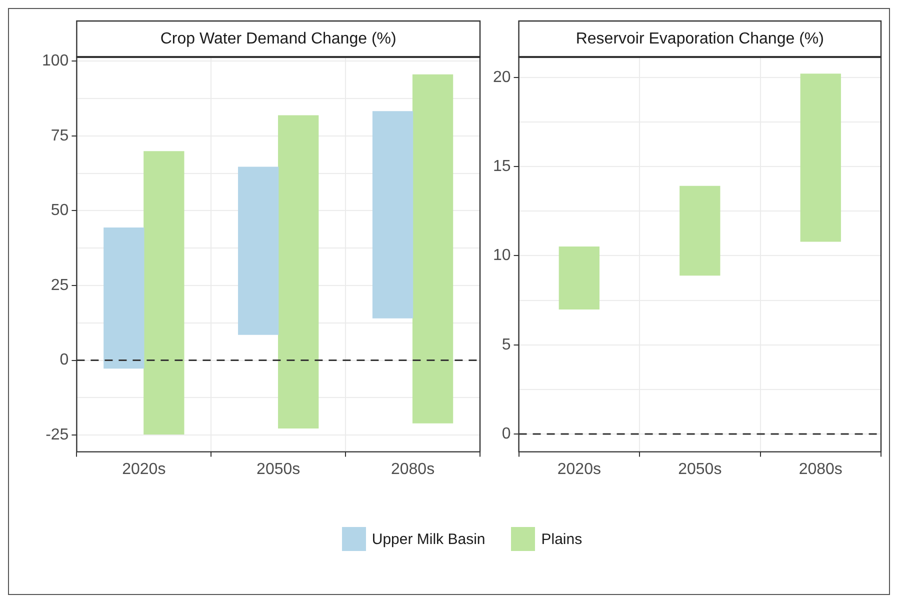  What do you see at coordinates (700, 39) in the screenshot?
I see `chart-title: Reservoir Evaporation Change (%)` at bounding box center [700, 39].